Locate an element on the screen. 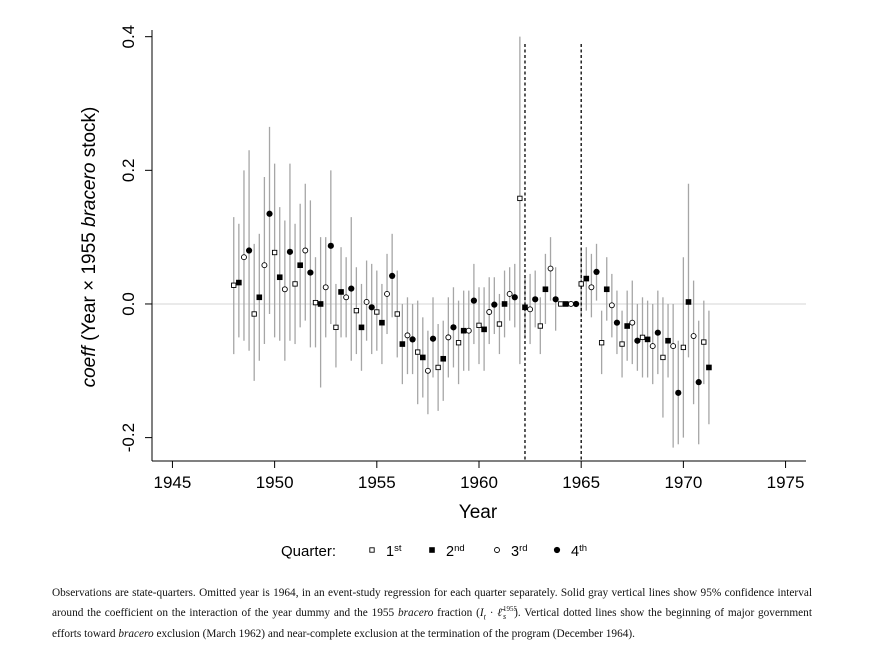 The image size is (872, 670). legend-label-number-4: 4 is located at coordinates (575, 552).